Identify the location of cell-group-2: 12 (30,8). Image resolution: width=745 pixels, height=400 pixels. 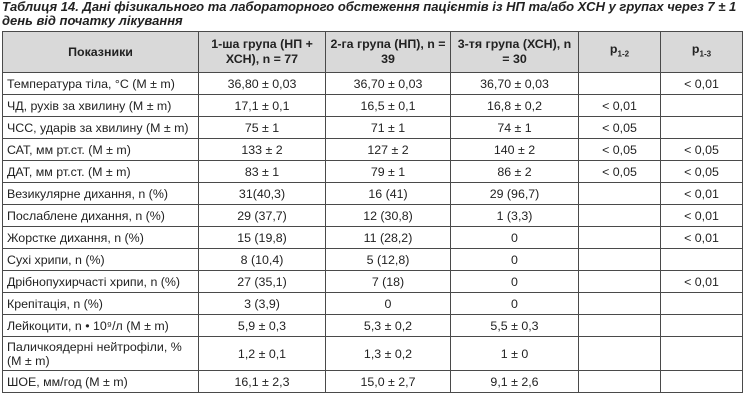
(388, 215).